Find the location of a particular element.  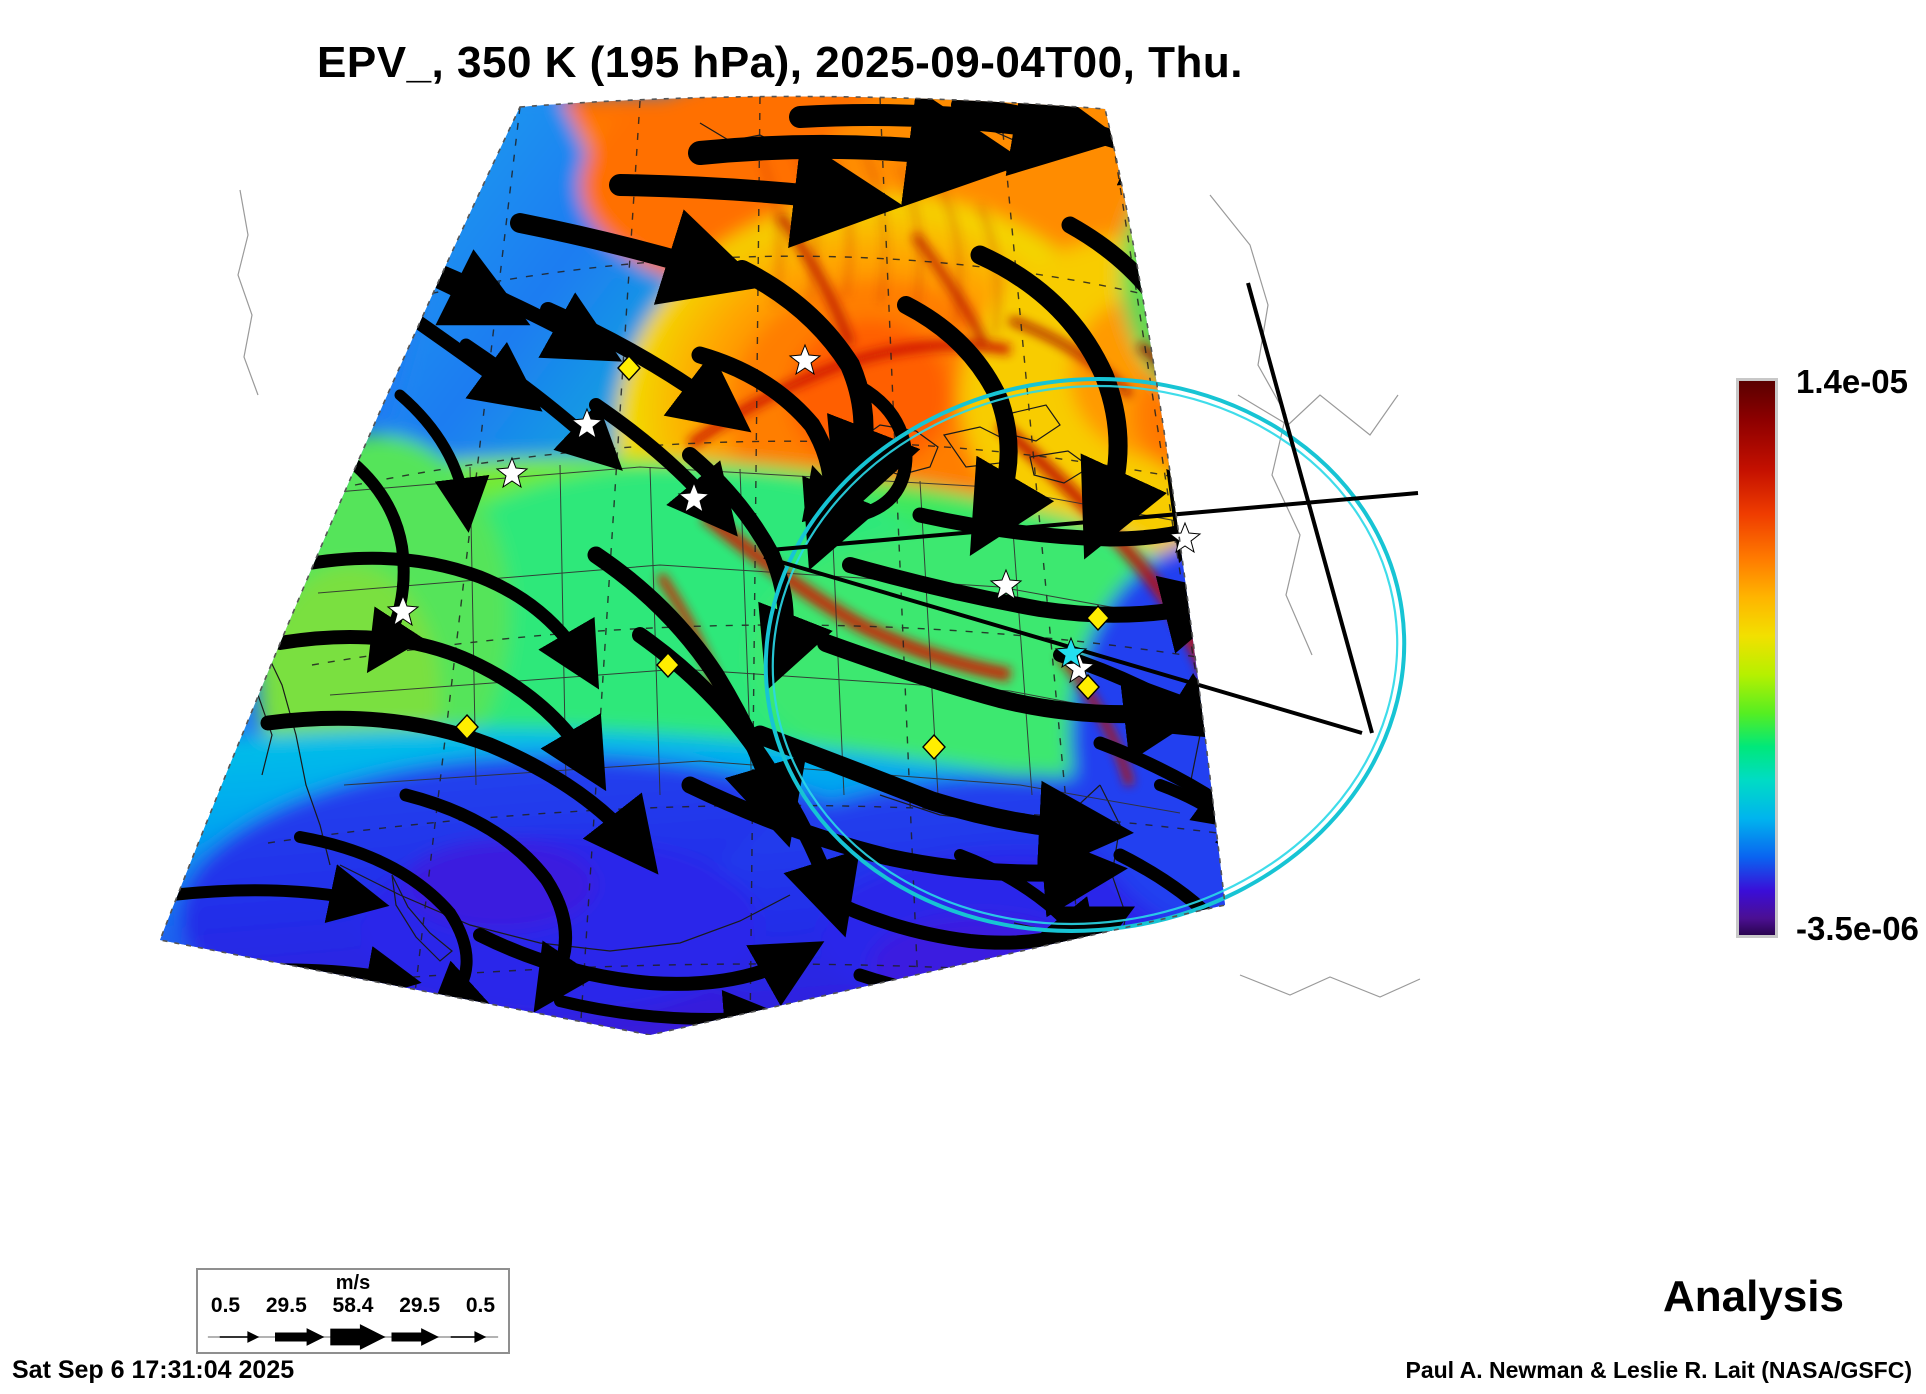

colorbar-gradient is located at coordinates (1757, 658).